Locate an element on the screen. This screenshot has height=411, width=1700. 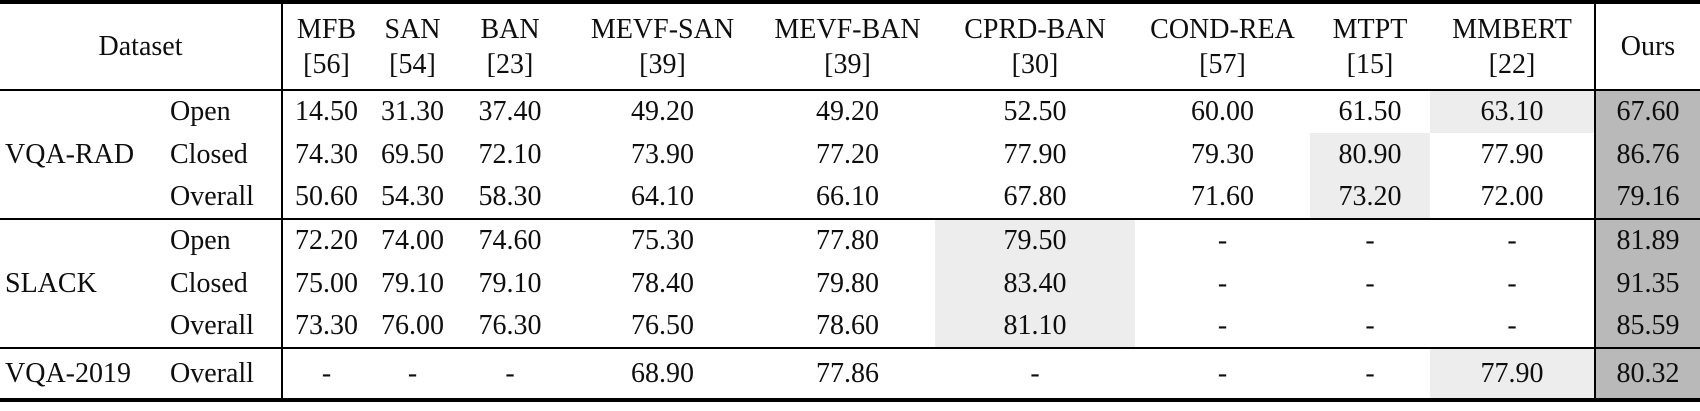
value-cell-second-best: 73.20 is located at coordinates (1370, 197).